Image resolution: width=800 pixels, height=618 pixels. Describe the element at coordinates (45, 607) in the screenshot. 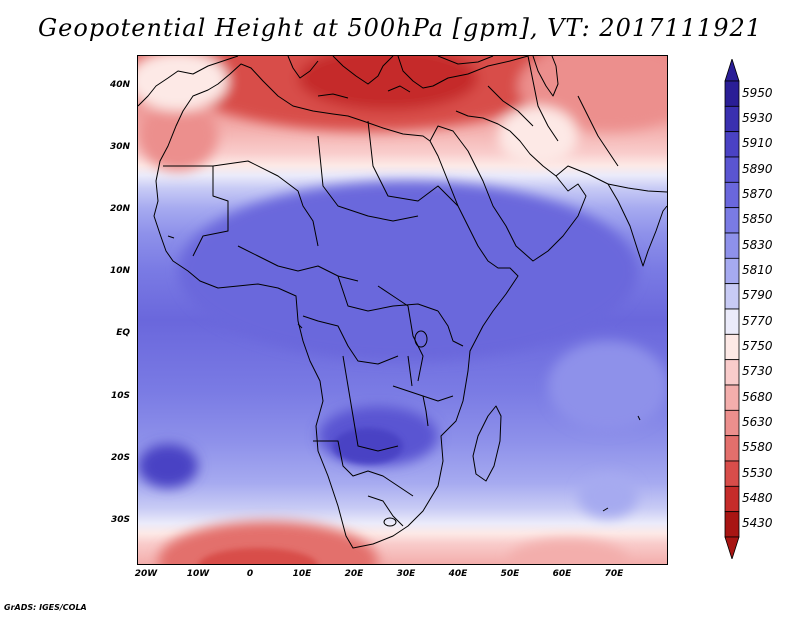

I see `footer-credit: GrADS: IGES/COLA` at that location.